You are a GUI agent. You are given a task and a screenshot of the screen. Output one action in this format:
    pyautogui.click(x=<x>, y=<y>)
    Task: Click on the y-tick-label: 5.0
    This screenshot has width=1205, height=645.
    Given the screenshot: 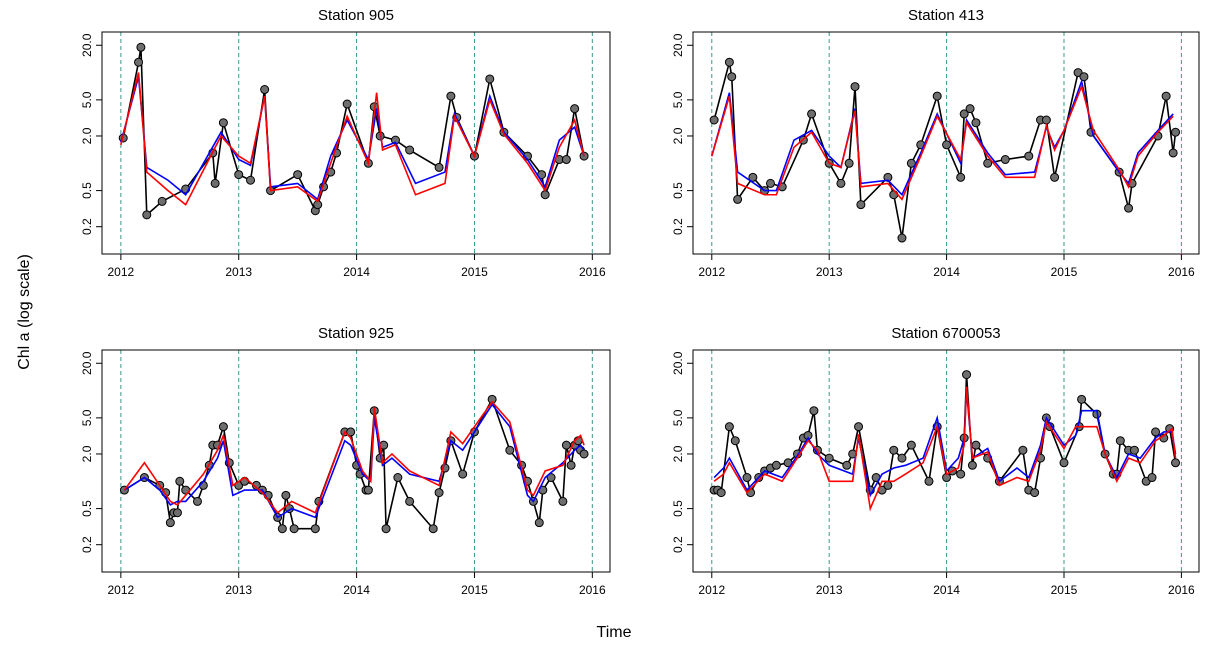 What is the action you would take?
    pyautogui.click(x=87, y=417)
    